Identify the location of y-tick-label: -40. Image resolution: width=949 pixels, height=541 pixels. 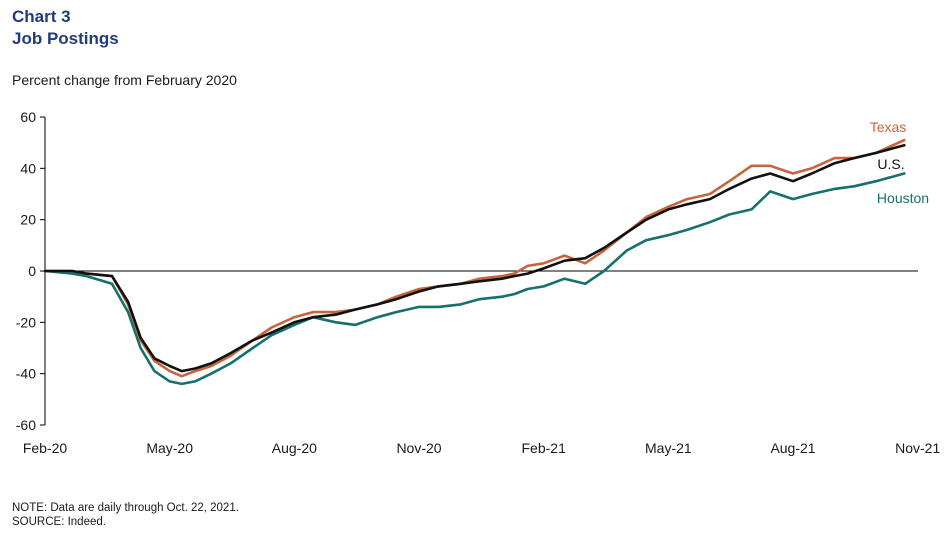
(26, 374).